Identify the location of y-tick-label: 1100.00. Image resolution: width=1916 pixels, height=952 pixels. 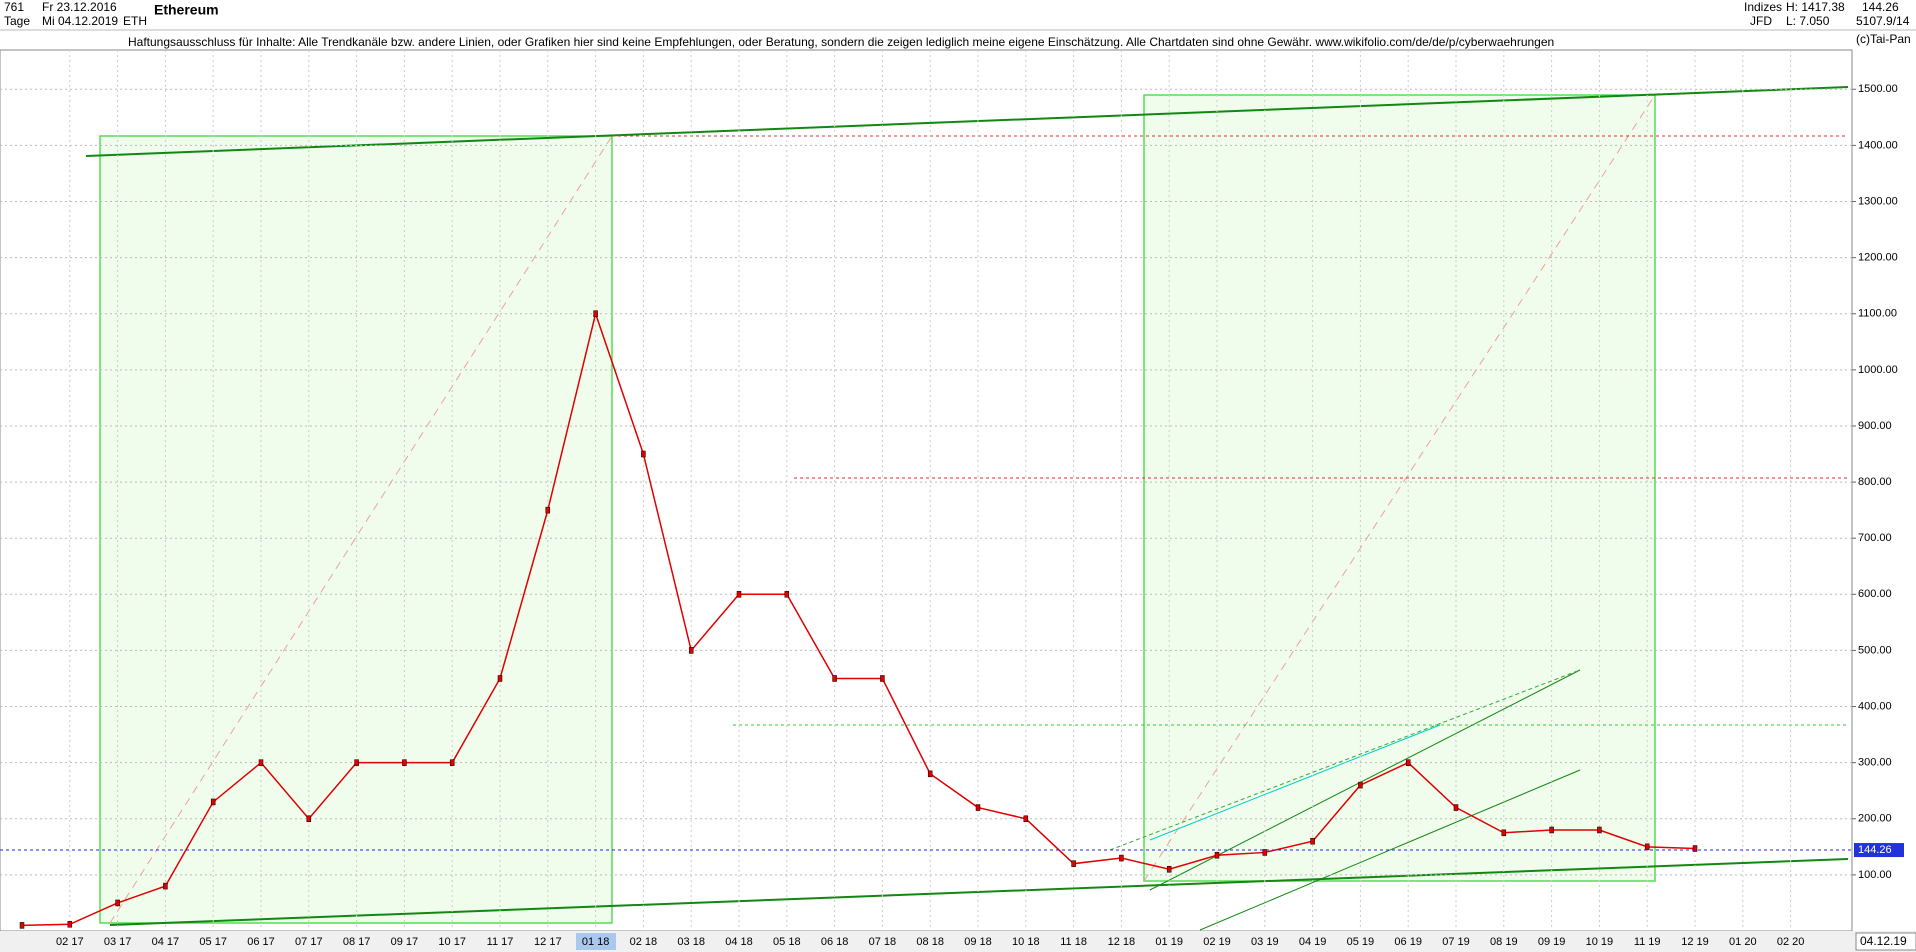
(1877, 314).